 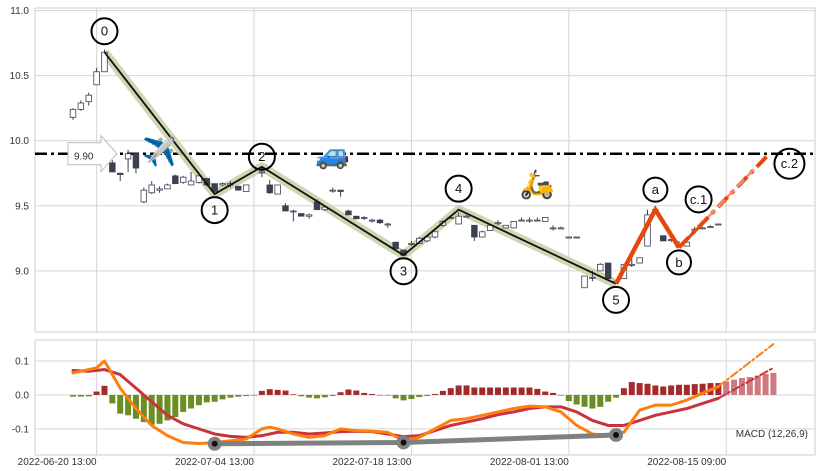 What do you see at coordinates (22, 395) in the screenshot?
I see `y-tick-label: 0.0` at bounding box center [22, 395].